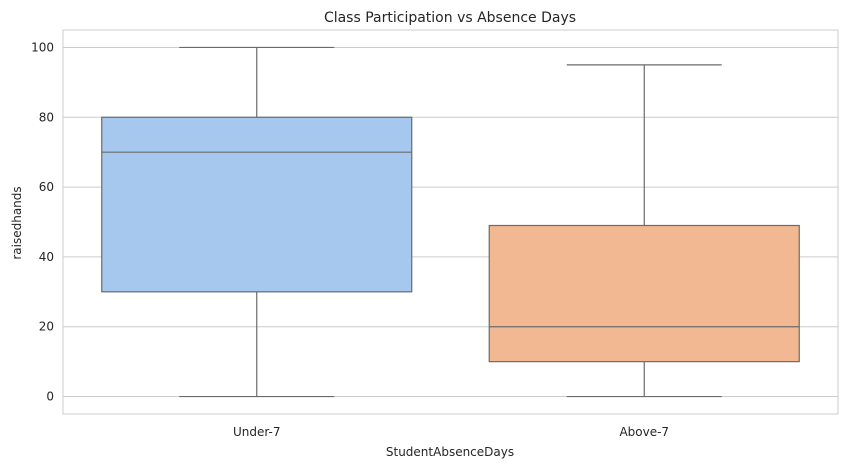 This screenshot has height=468, width=847. What do you see at coordinates (46, 117) in the screenshot?
I see `y-tick-label-80: 80` at bounding box center [46, 117].